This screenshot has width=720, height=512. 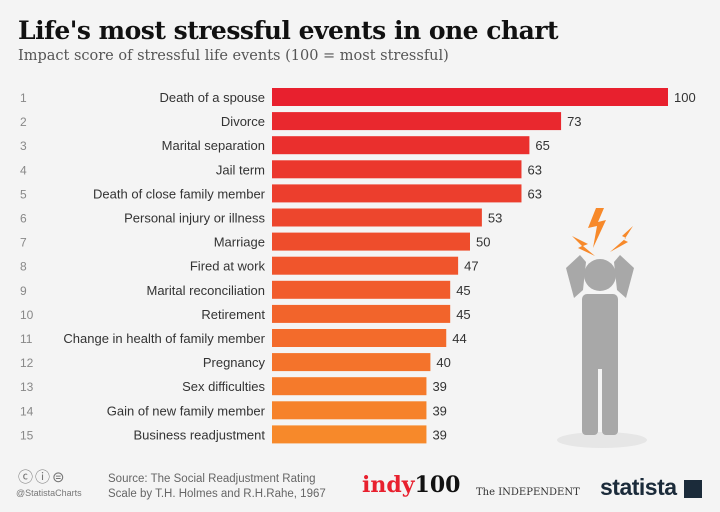 What do you see at coordinates (542, 145) in the screenshot?
I see `value-label: 65` at bounding box center [542, 145].